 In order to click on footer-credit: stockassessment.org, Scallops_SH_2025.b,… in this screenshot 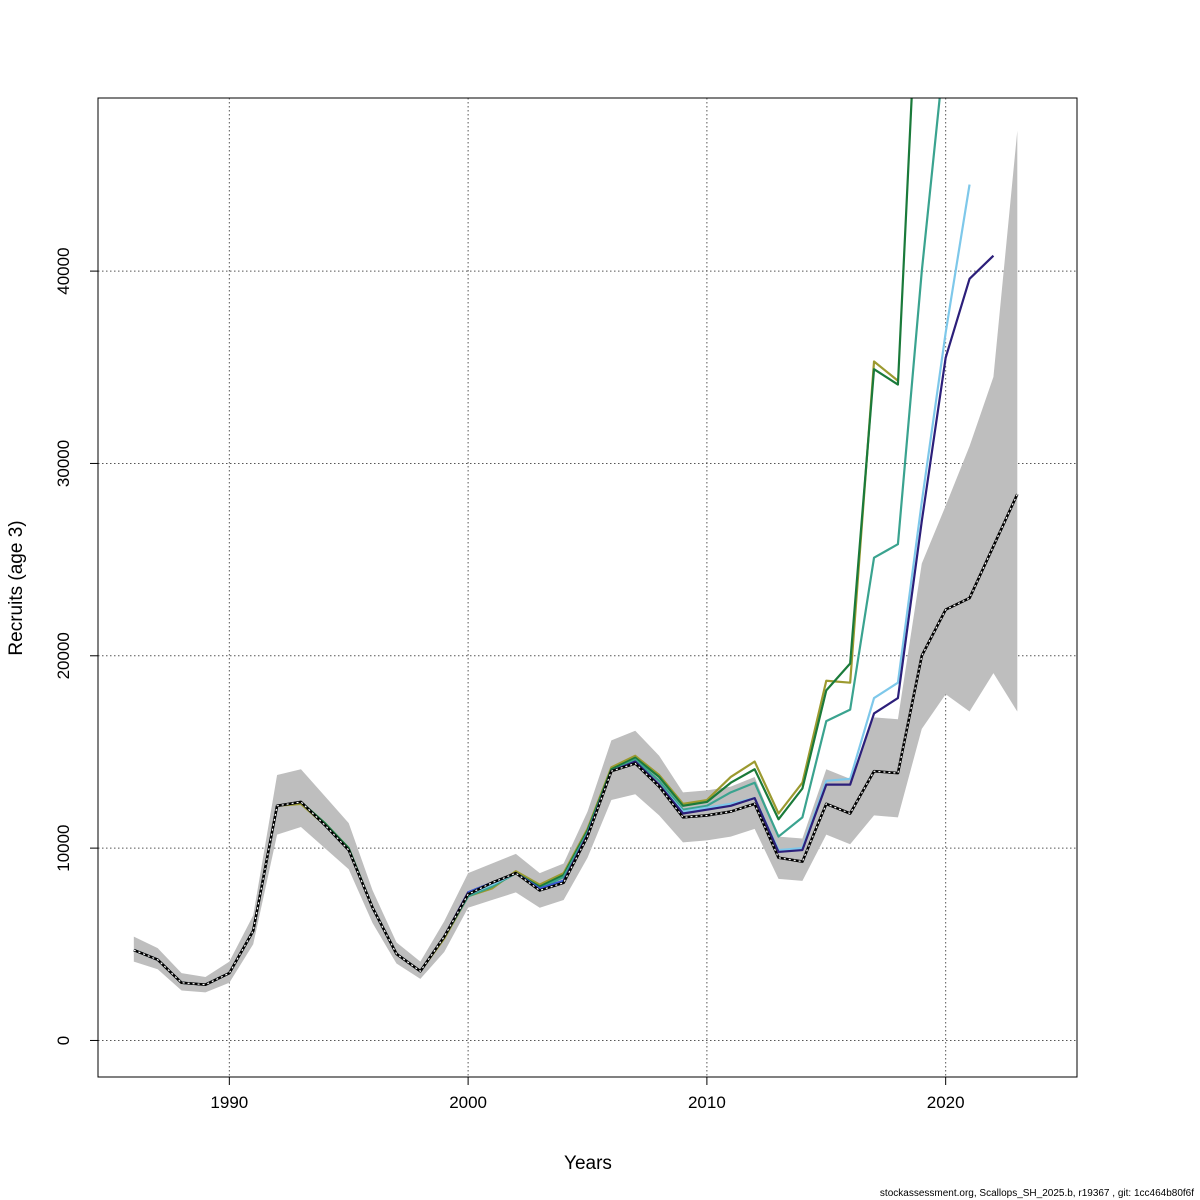, I will do `click(1037, 1193)`.